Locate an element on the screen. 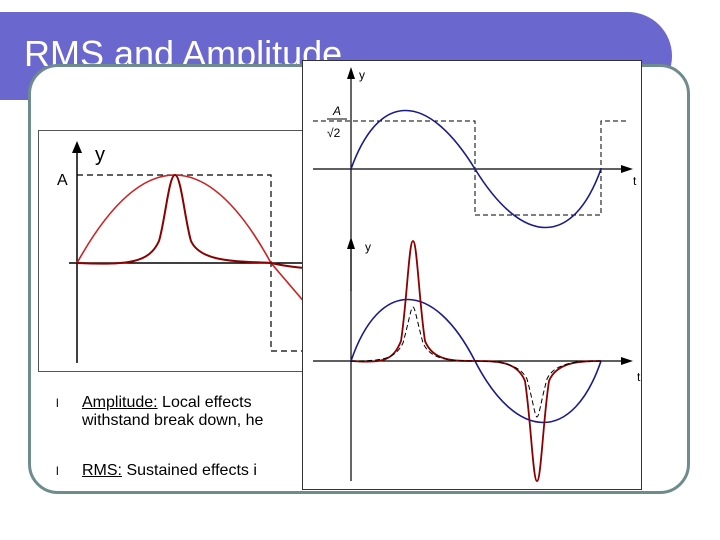 This screenshot has width=720, height=540. bullet-term: Amplitude: is located at coordinates (120, 402).